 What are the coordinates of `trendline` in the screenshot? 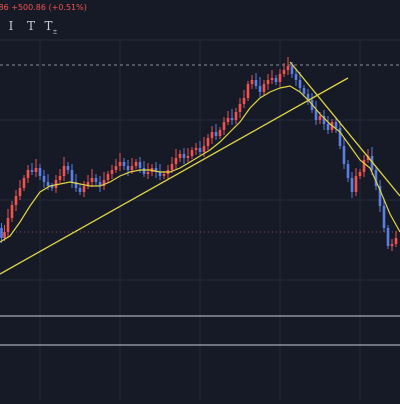 It's located at (344, 129).